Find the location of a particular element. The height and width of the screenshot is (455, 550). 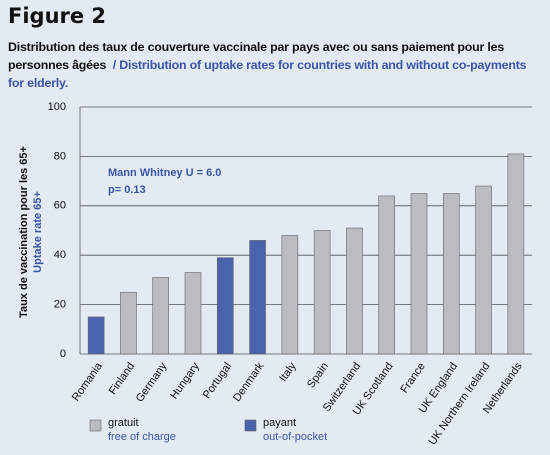

legend-label: out-of-pocket is located at coordinates (295, 437).